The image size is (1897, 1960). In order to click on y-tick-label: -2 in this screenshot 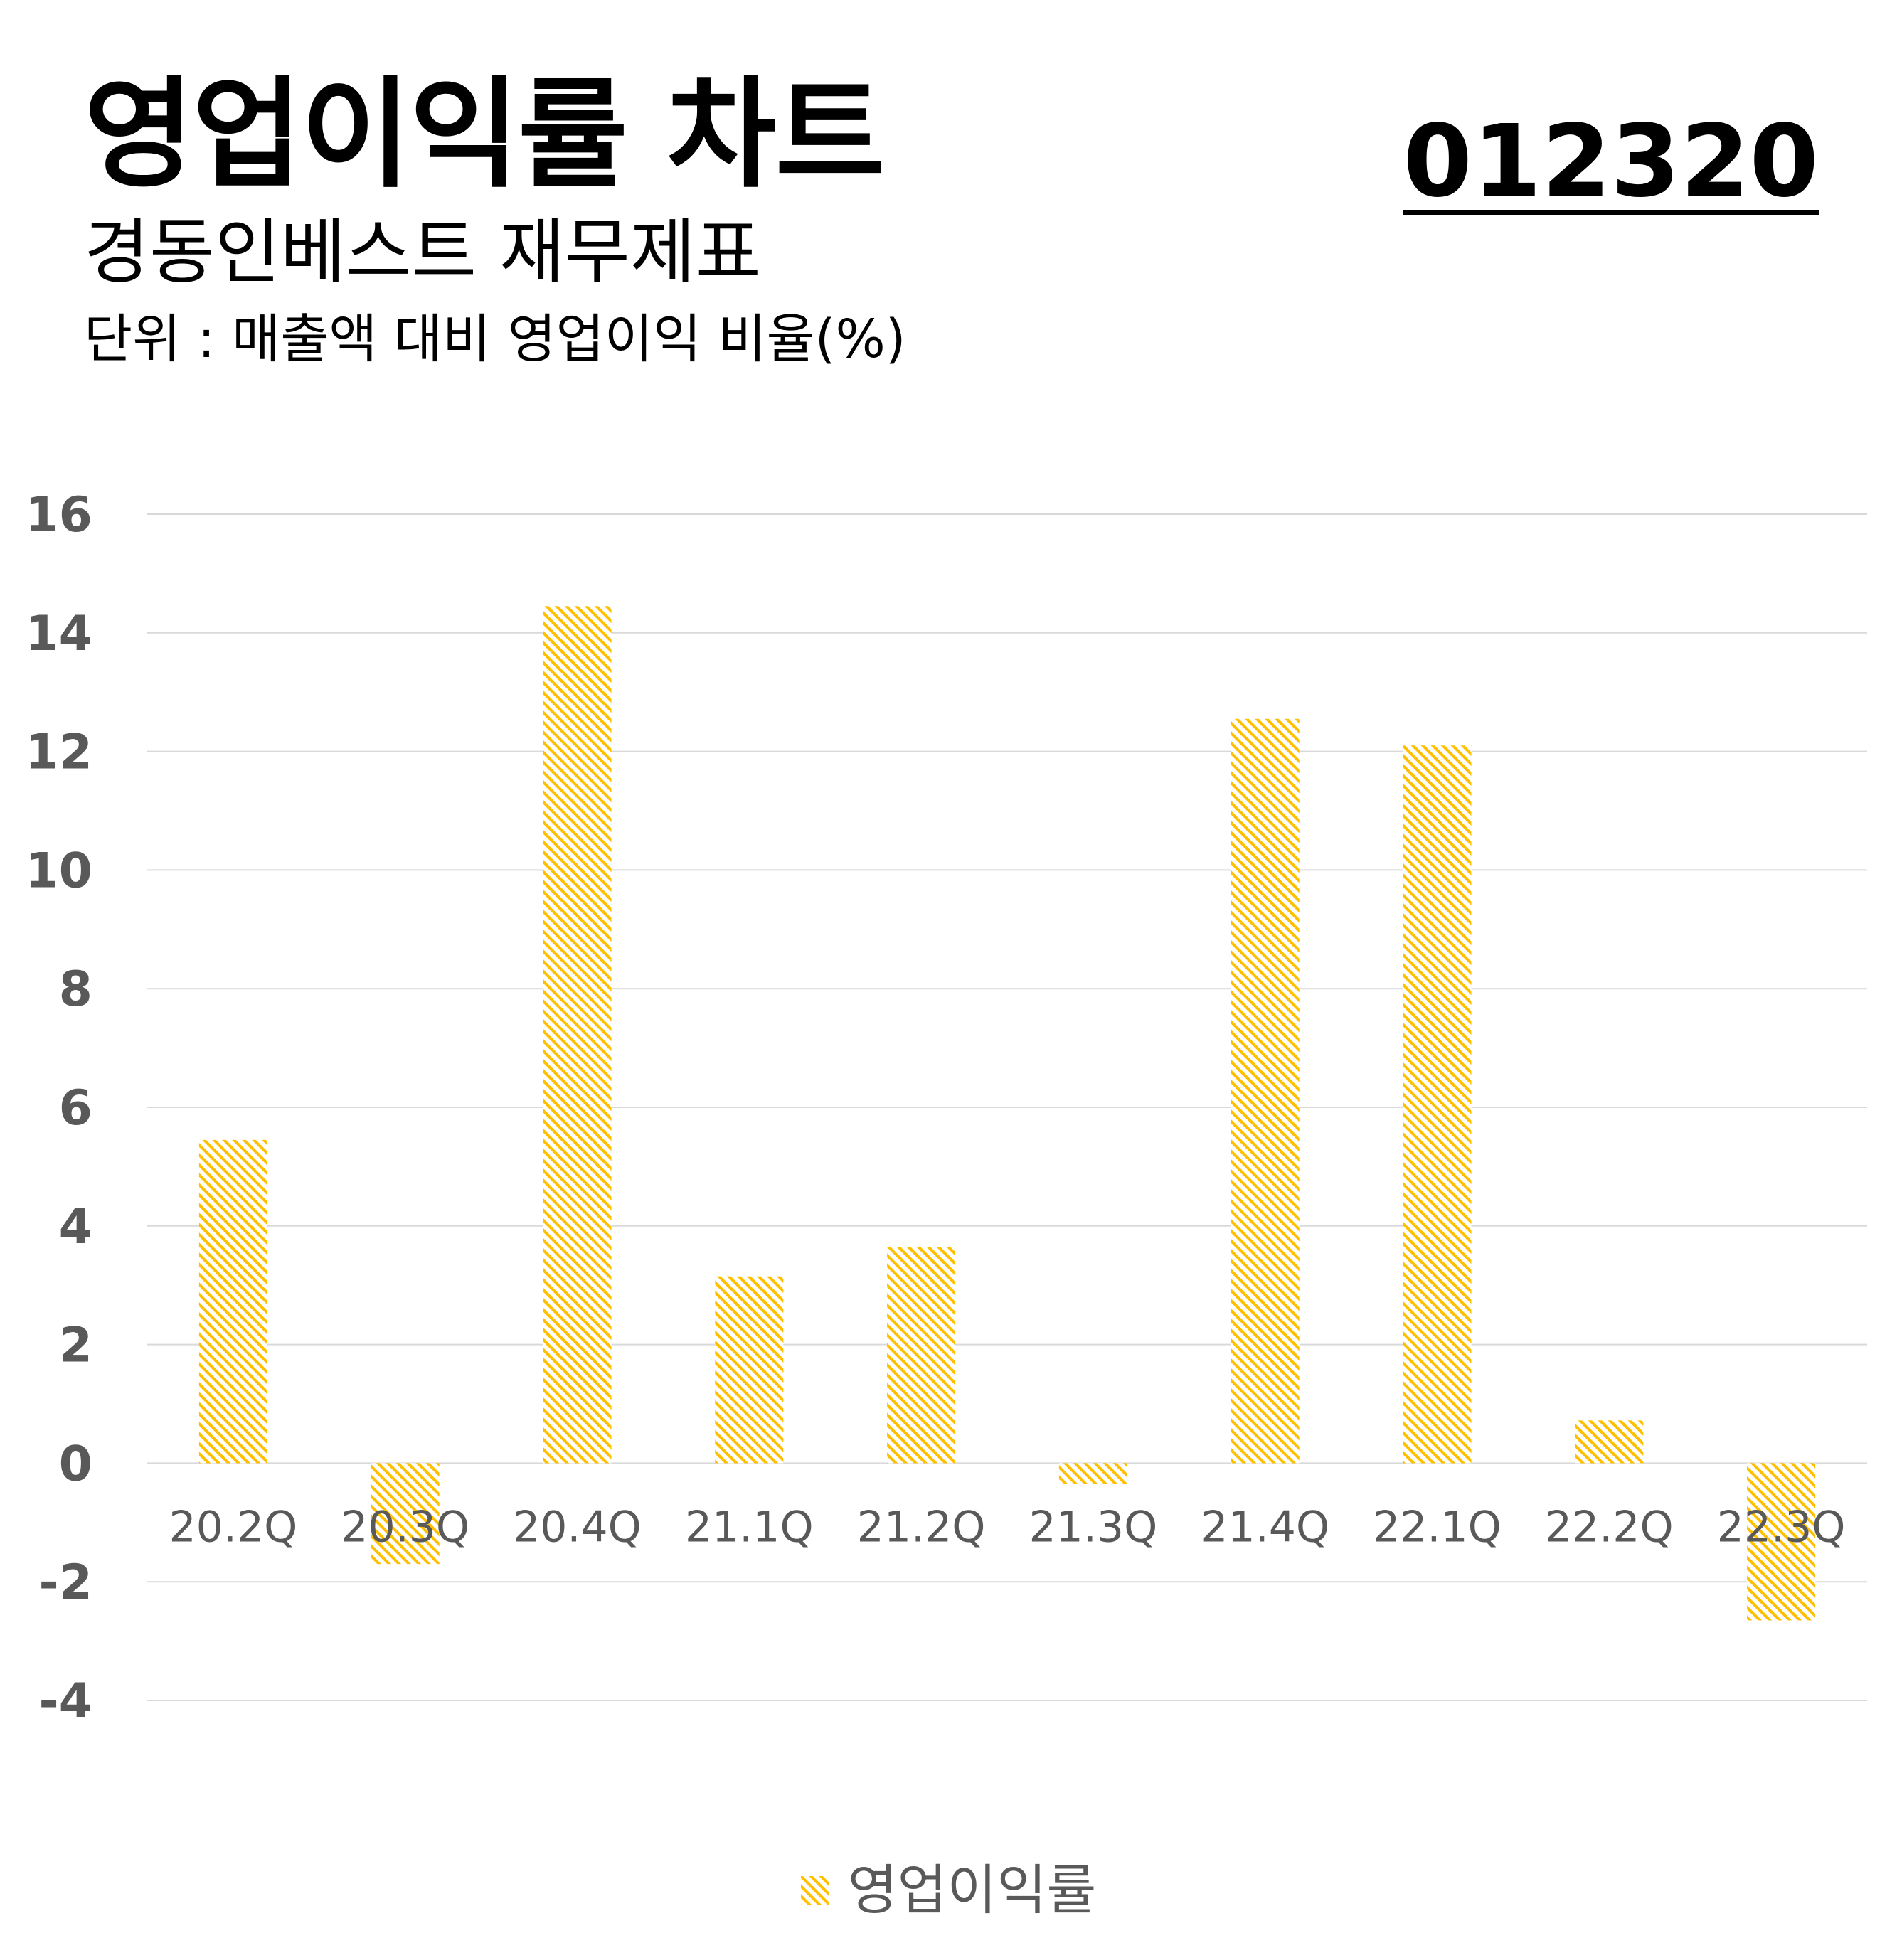, I will do `click(65, 1583)`.